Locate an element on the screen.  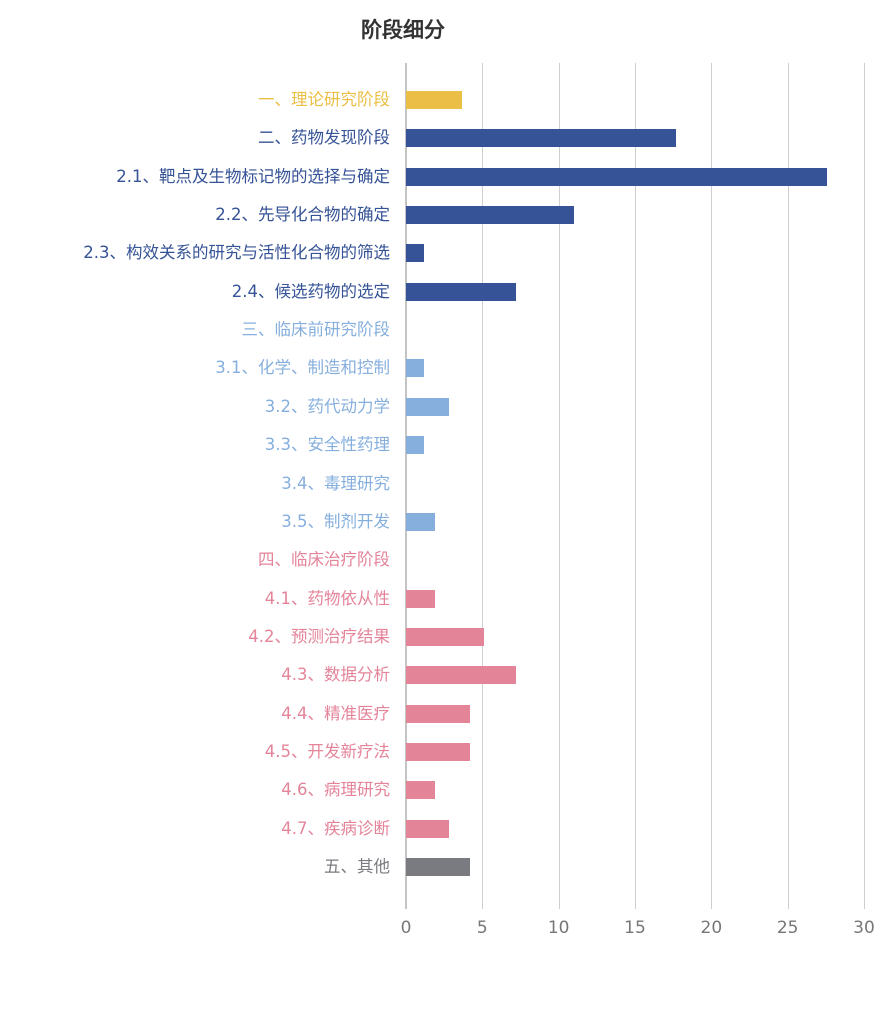
category-label: 3.2、药代动力学 is located at coordinates (327, 406).